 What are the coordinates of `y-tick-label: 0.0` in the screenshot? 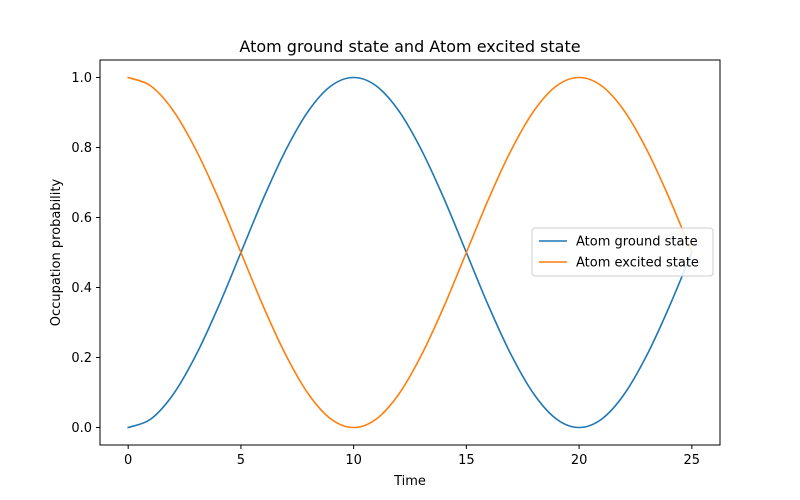 It's located at (81, 428).